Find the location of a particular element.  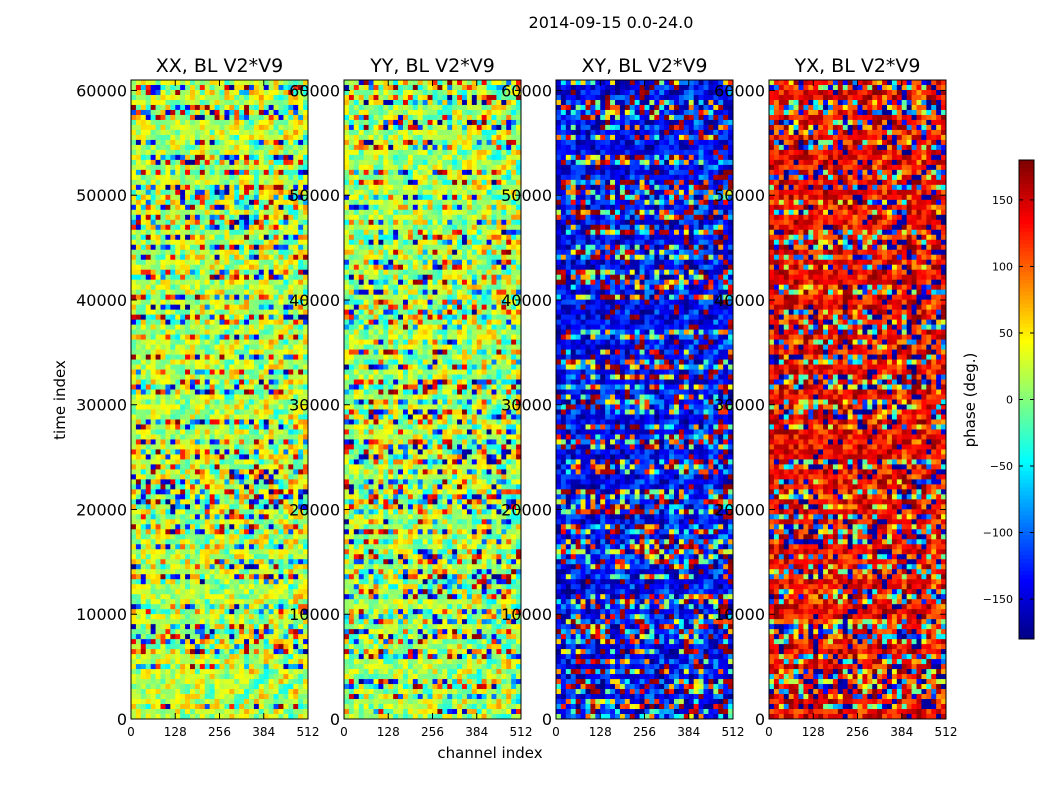

colorbar-tick-label: −150 is located at coordinates (998, 599).